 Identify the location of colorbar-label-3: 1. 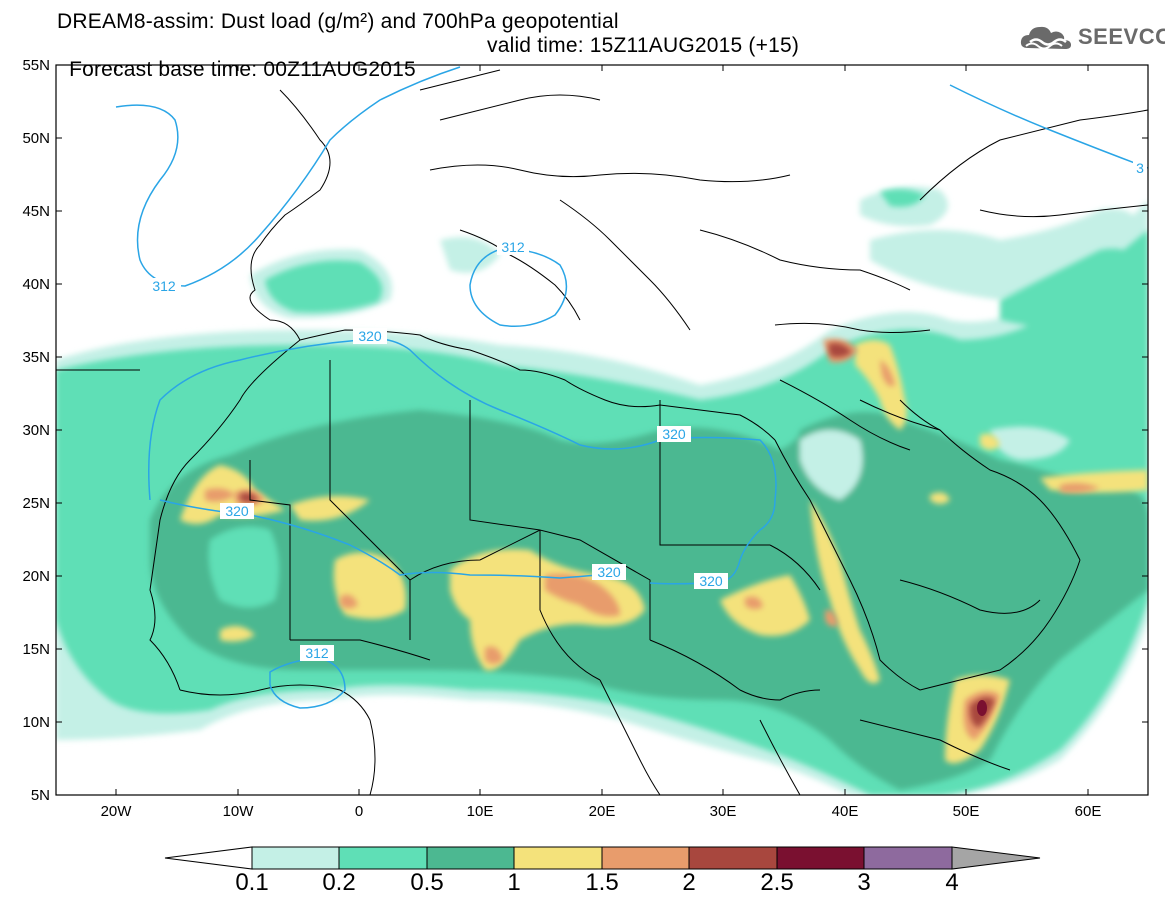
(514, 882).